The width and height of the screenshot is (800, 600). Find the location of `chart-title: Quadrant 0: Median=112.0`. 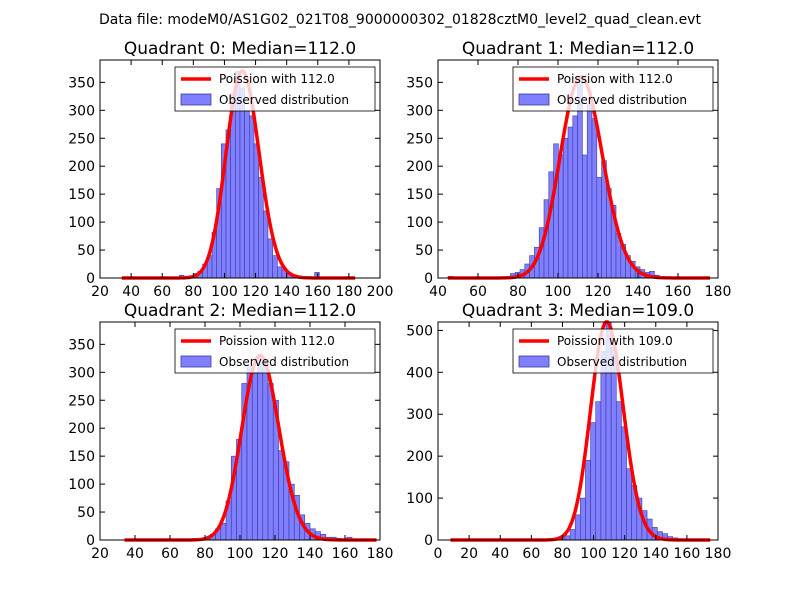

chart-title: Quadrant 0: Median=112.0 is located at coordinates (240, 49).